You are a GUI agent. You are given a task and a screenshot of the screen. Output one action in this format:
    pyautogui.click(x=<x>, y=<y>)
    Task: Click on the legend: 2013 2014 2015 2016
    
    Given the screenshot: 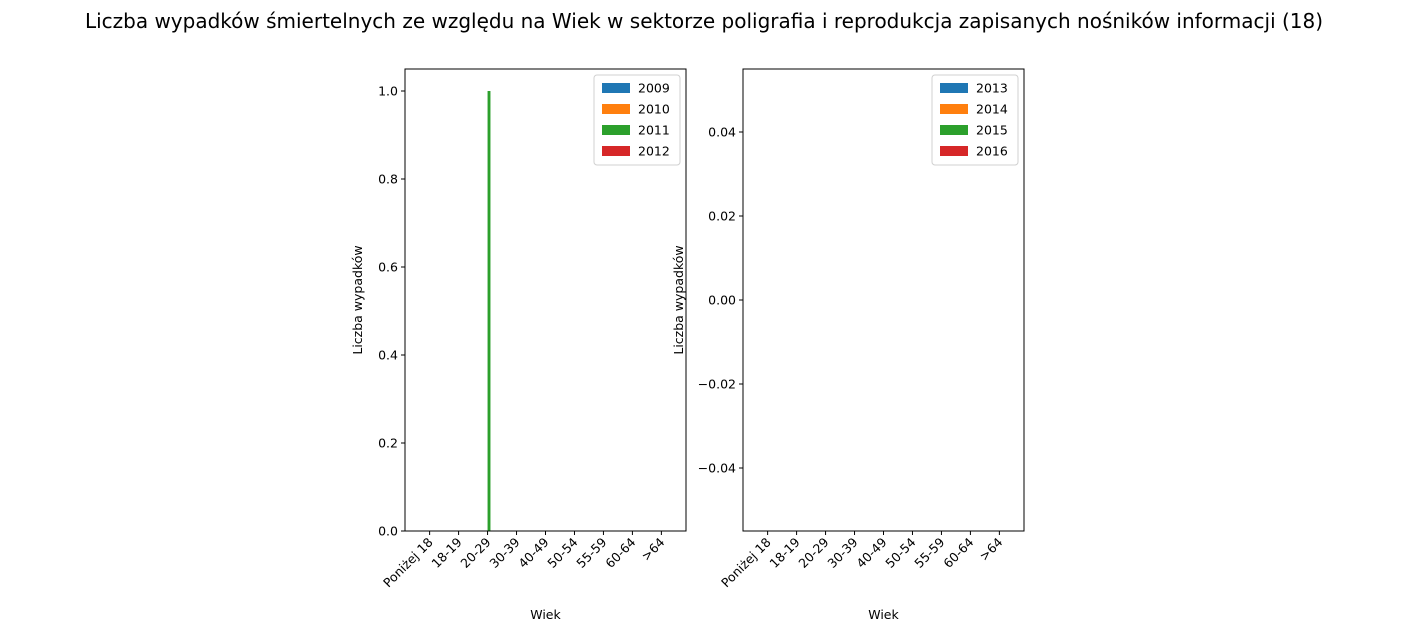 What is the action you would take?
    pyautogui.click(x=975, y=120)
    